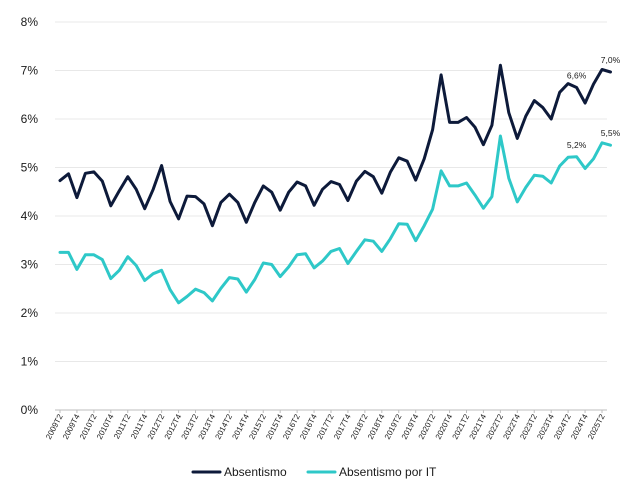 This screenshot has height=490, width=641. What do you see at coordinates (611, 133) in the screenshot?
I see `data-label: 5,5%` at bounding box center [611, 133].